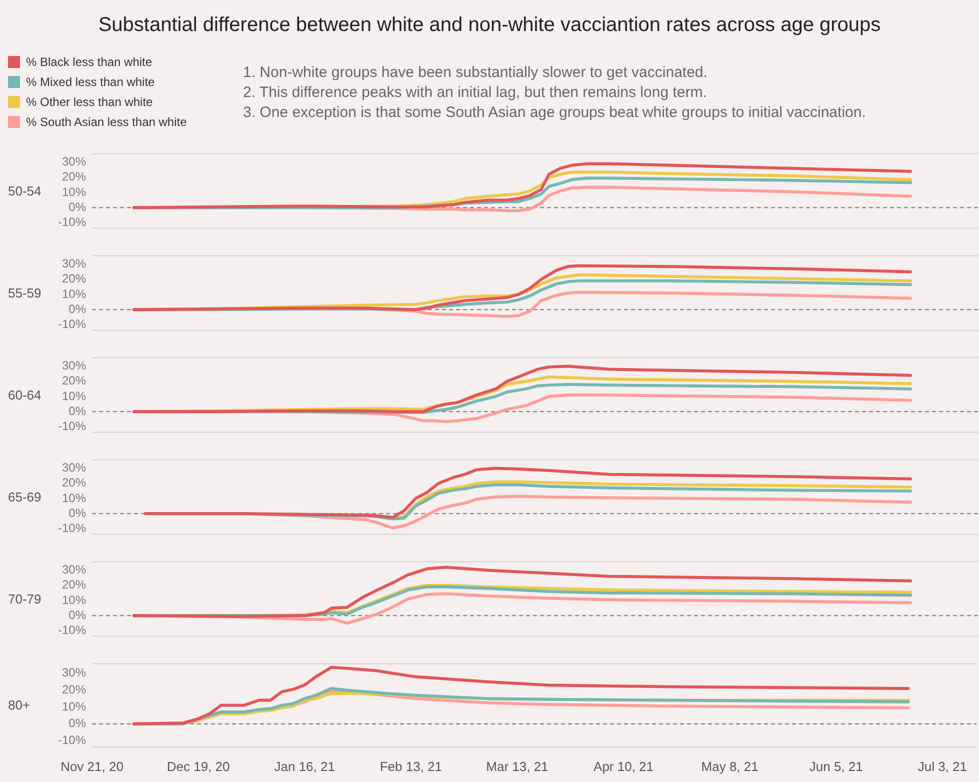 The image size is (979, 782). Describe the element at coordinates (90, 82) in the screenshot. I see `legend-label: % Mixed less than white` at that location.